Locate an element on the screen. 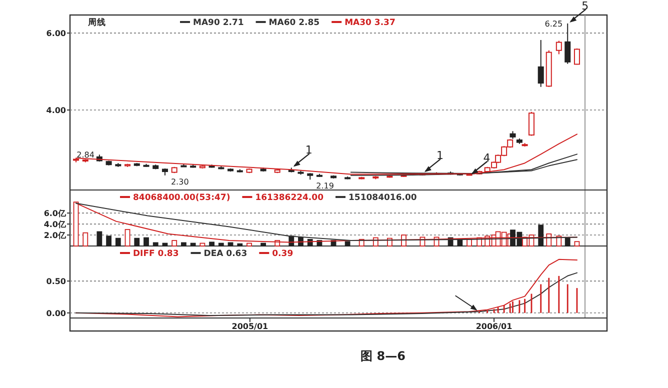 Image resolution: width=668 pixels, height=388 pixels. y-tick-label: 4.0亿 is located at coordinates (55, 225).